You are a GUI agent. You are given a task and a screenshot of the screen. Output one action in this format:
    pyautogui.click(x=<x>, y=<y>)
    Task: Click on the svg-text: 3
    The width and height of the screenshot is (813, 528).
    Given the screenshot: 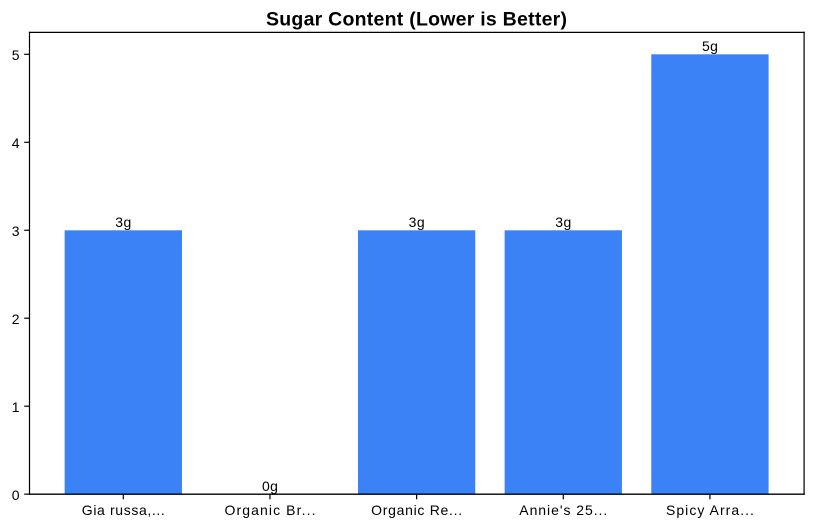 What is the action you would take?
    pyautogui.click(x=16, y=231)
    